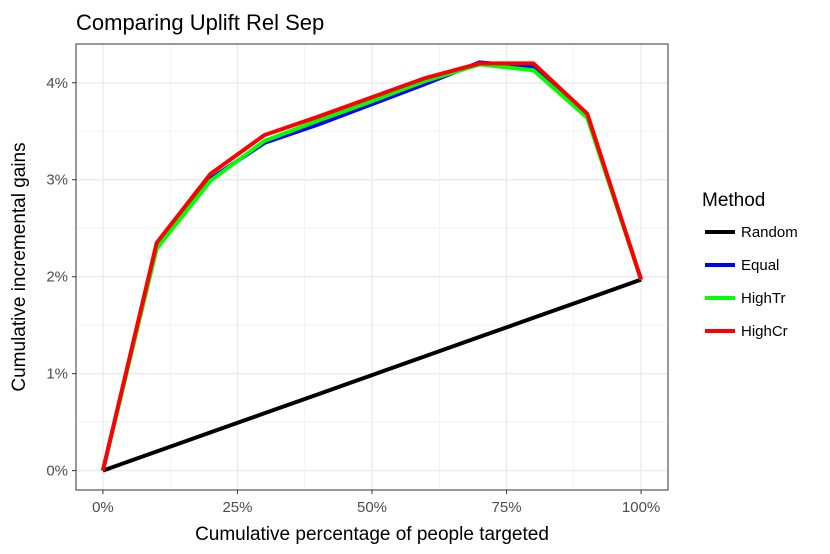 The image size is (830, 554). What do you see at coordinates (764, 331) in the screenshot?
I see `legend-label-highcr: HighCr` at bounding box center [764, 331].